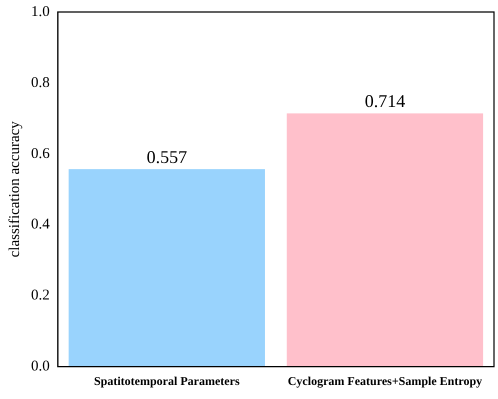  What do you see at coordinates (385, 381) in the screenshot?
I see `x-tick-label: Cyclogram Features+Sample Entropy` at bounding box center [385, 381].